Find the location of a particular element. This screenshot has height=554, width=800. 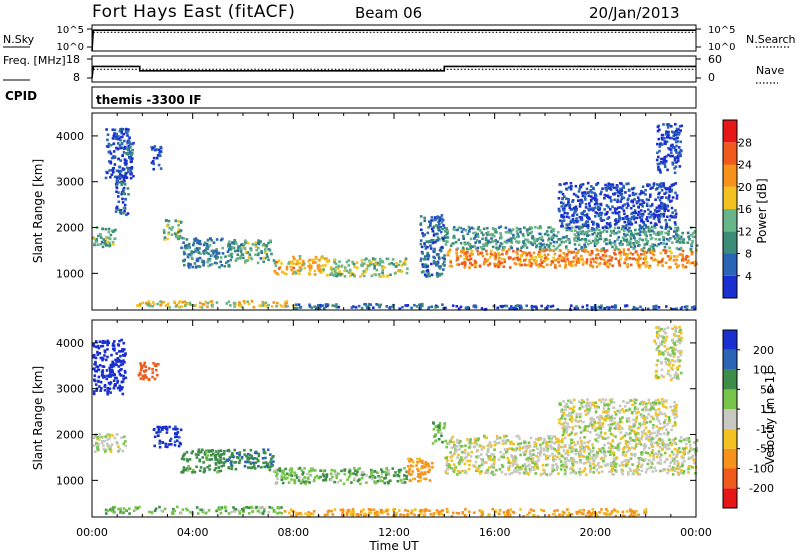

power-echo-region is located at coordinates (122, 192).